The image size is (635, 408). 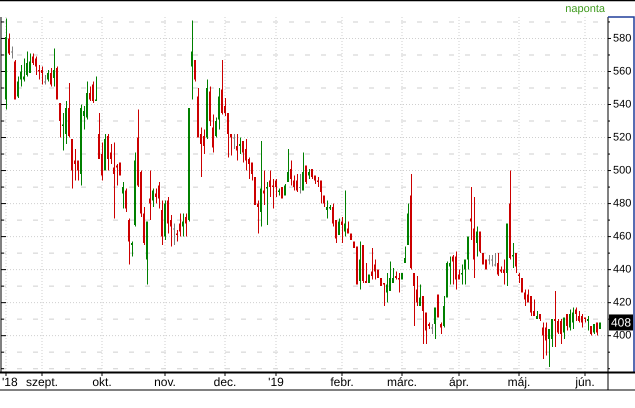 What do you see at coordinates (585, 9) in the screenshot?
I see `chart-subtitle: naponta` at bounding box center [585, 9].